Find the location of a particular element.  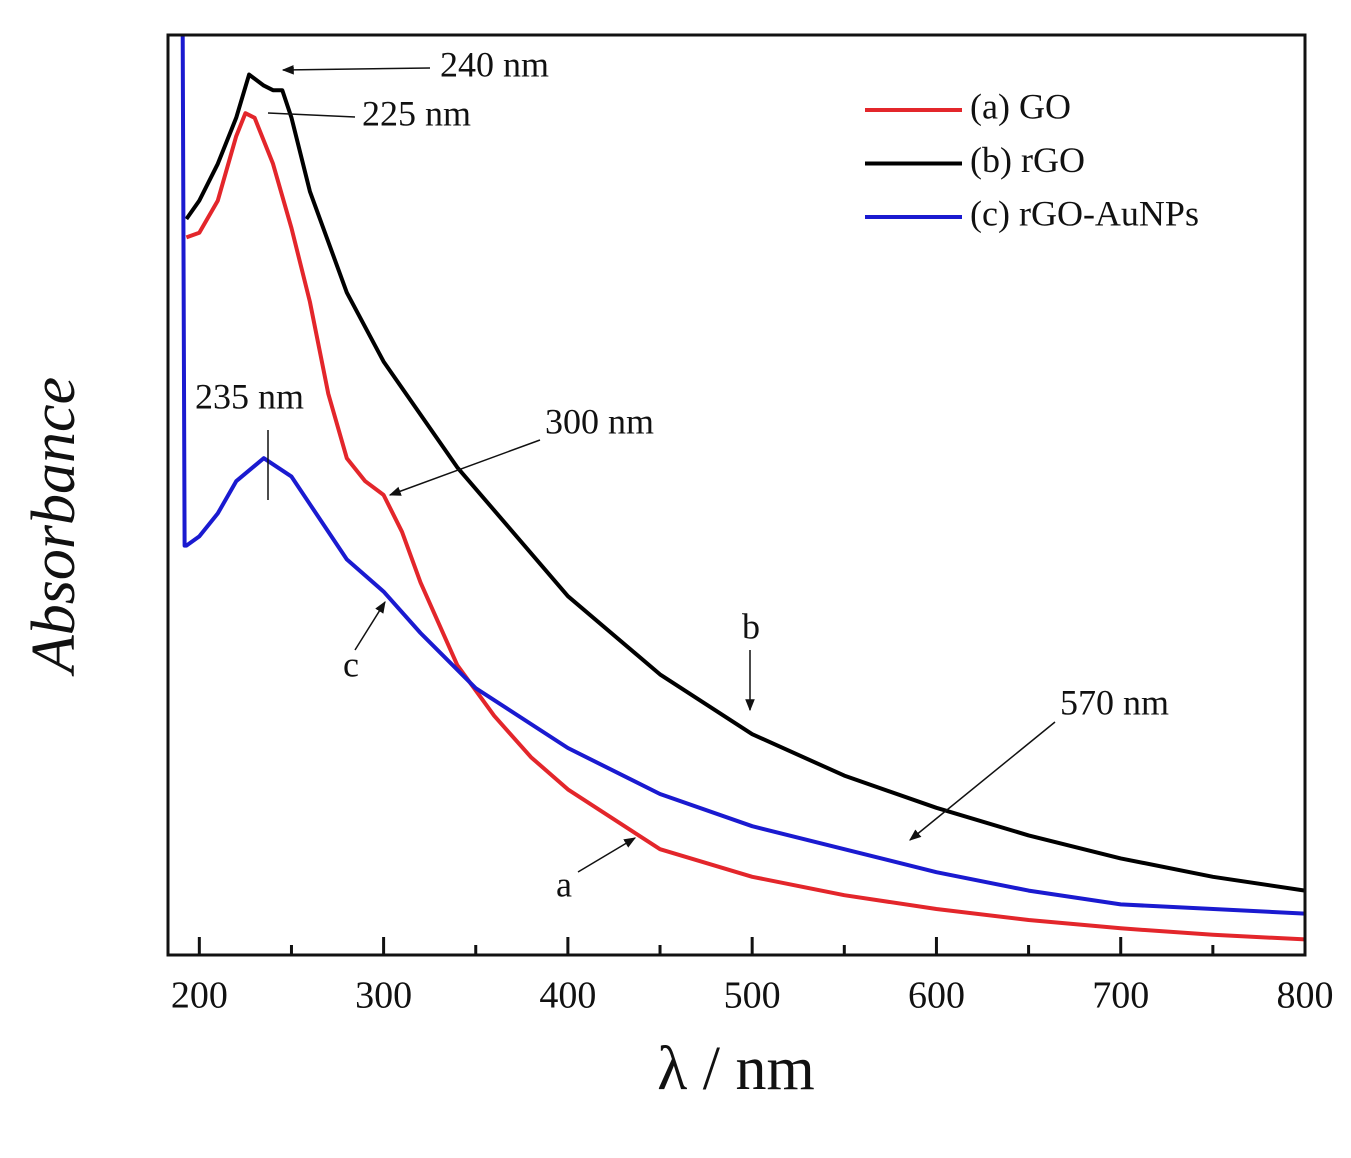

annotation: 235 nm is located at coordinates (249, 396).